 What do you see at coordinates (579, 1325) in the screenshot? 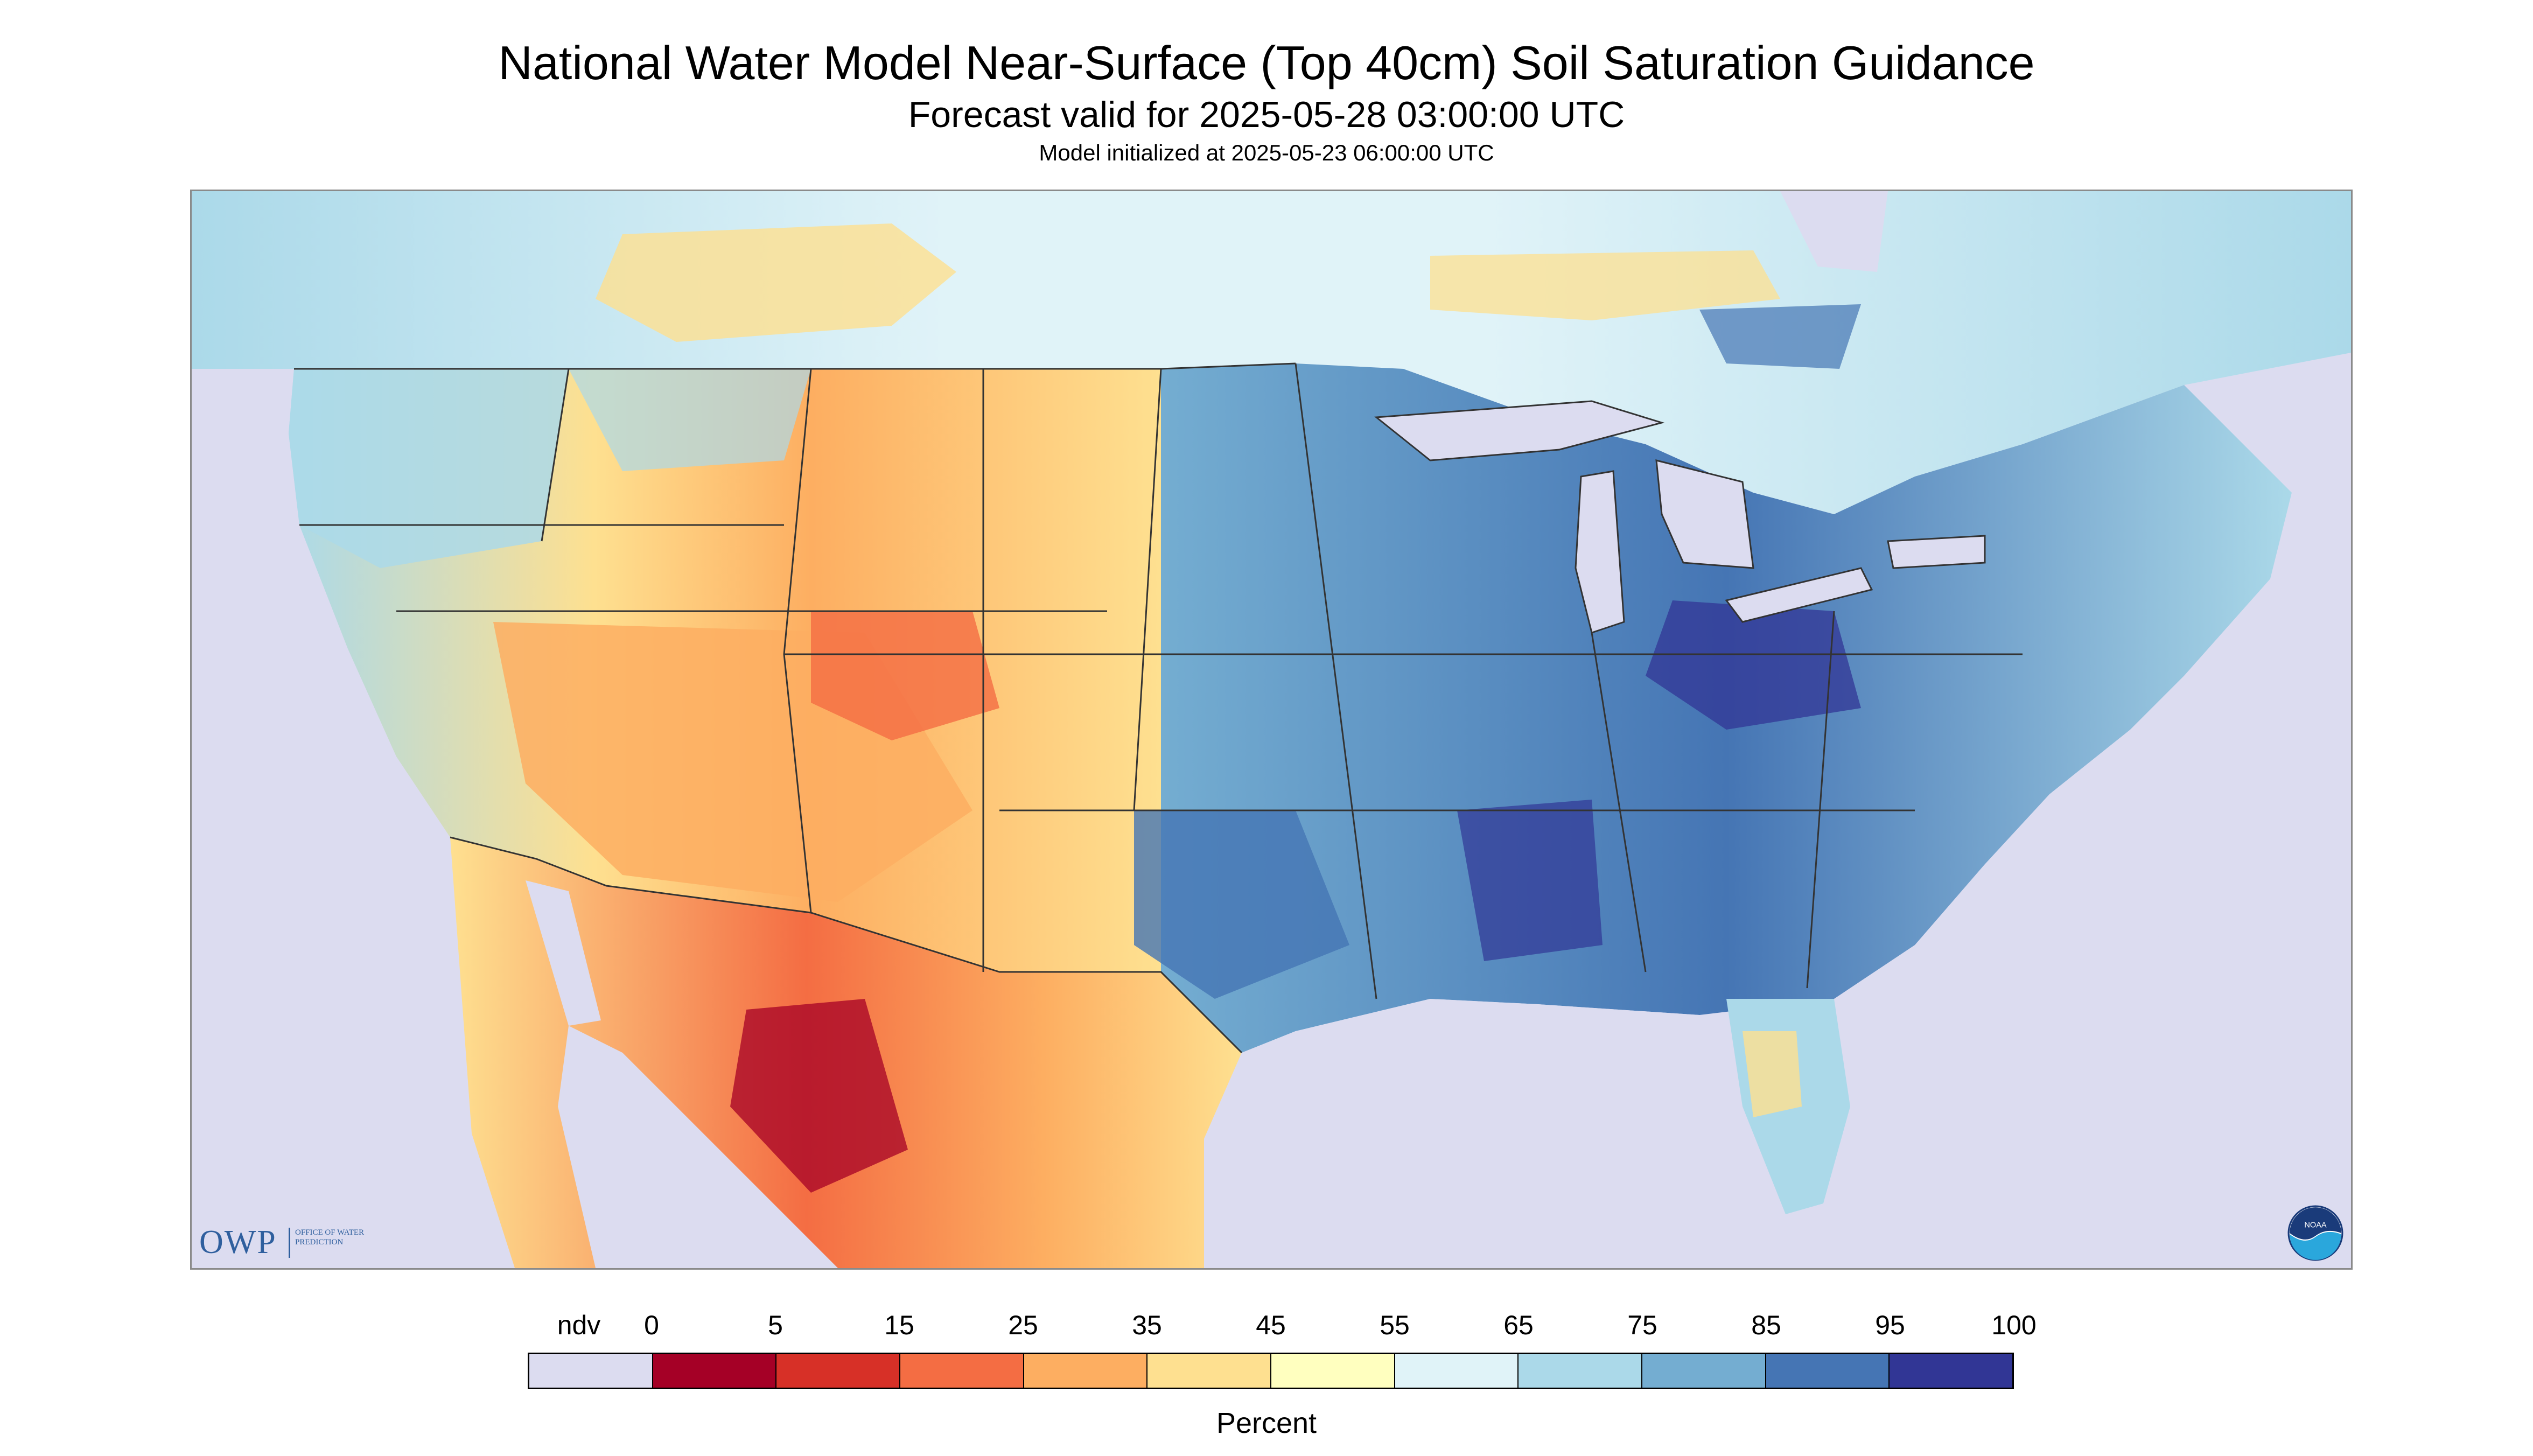
I see `legend-tick-label: ndv` at bounding box center [579, 1325].